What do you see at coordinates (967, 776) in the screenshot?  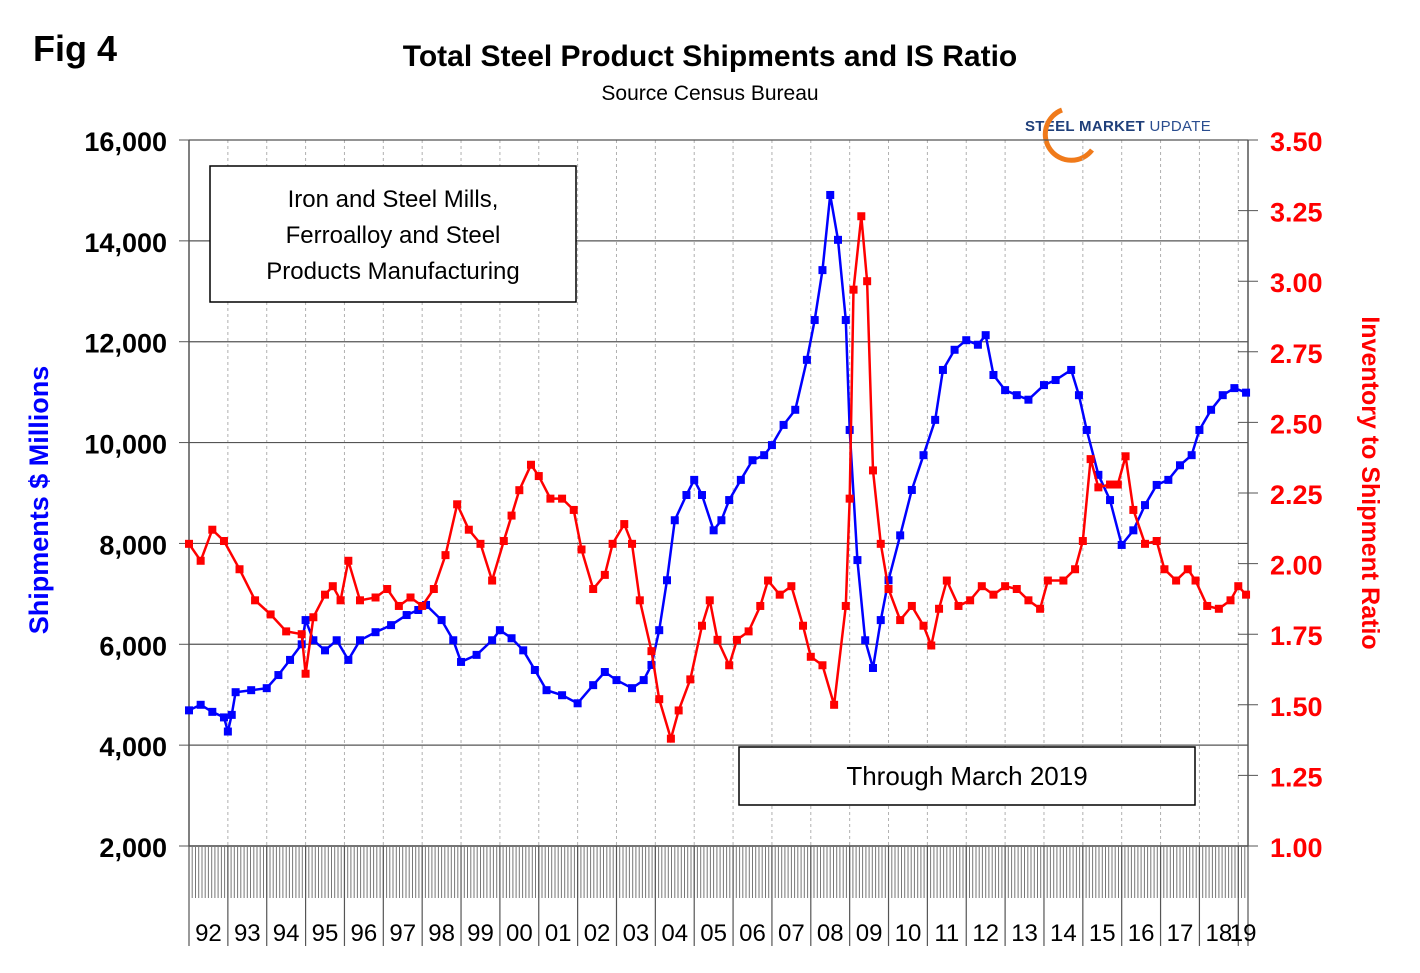 I see `date-note-box: Through March 2019` at bounding box center [967, 776].